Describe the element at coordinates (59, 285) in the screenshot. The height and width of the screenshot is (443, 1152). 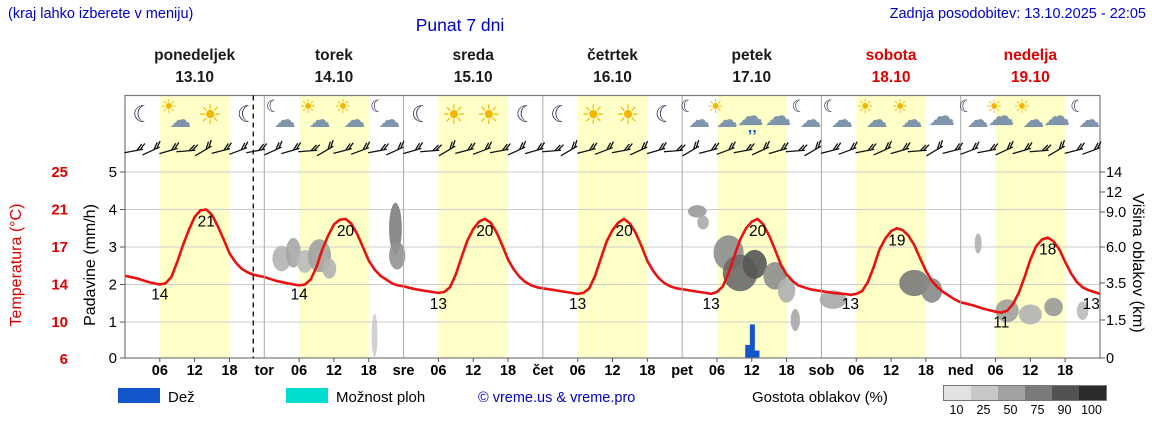
I see `temp-tick-label: 14` at that location.